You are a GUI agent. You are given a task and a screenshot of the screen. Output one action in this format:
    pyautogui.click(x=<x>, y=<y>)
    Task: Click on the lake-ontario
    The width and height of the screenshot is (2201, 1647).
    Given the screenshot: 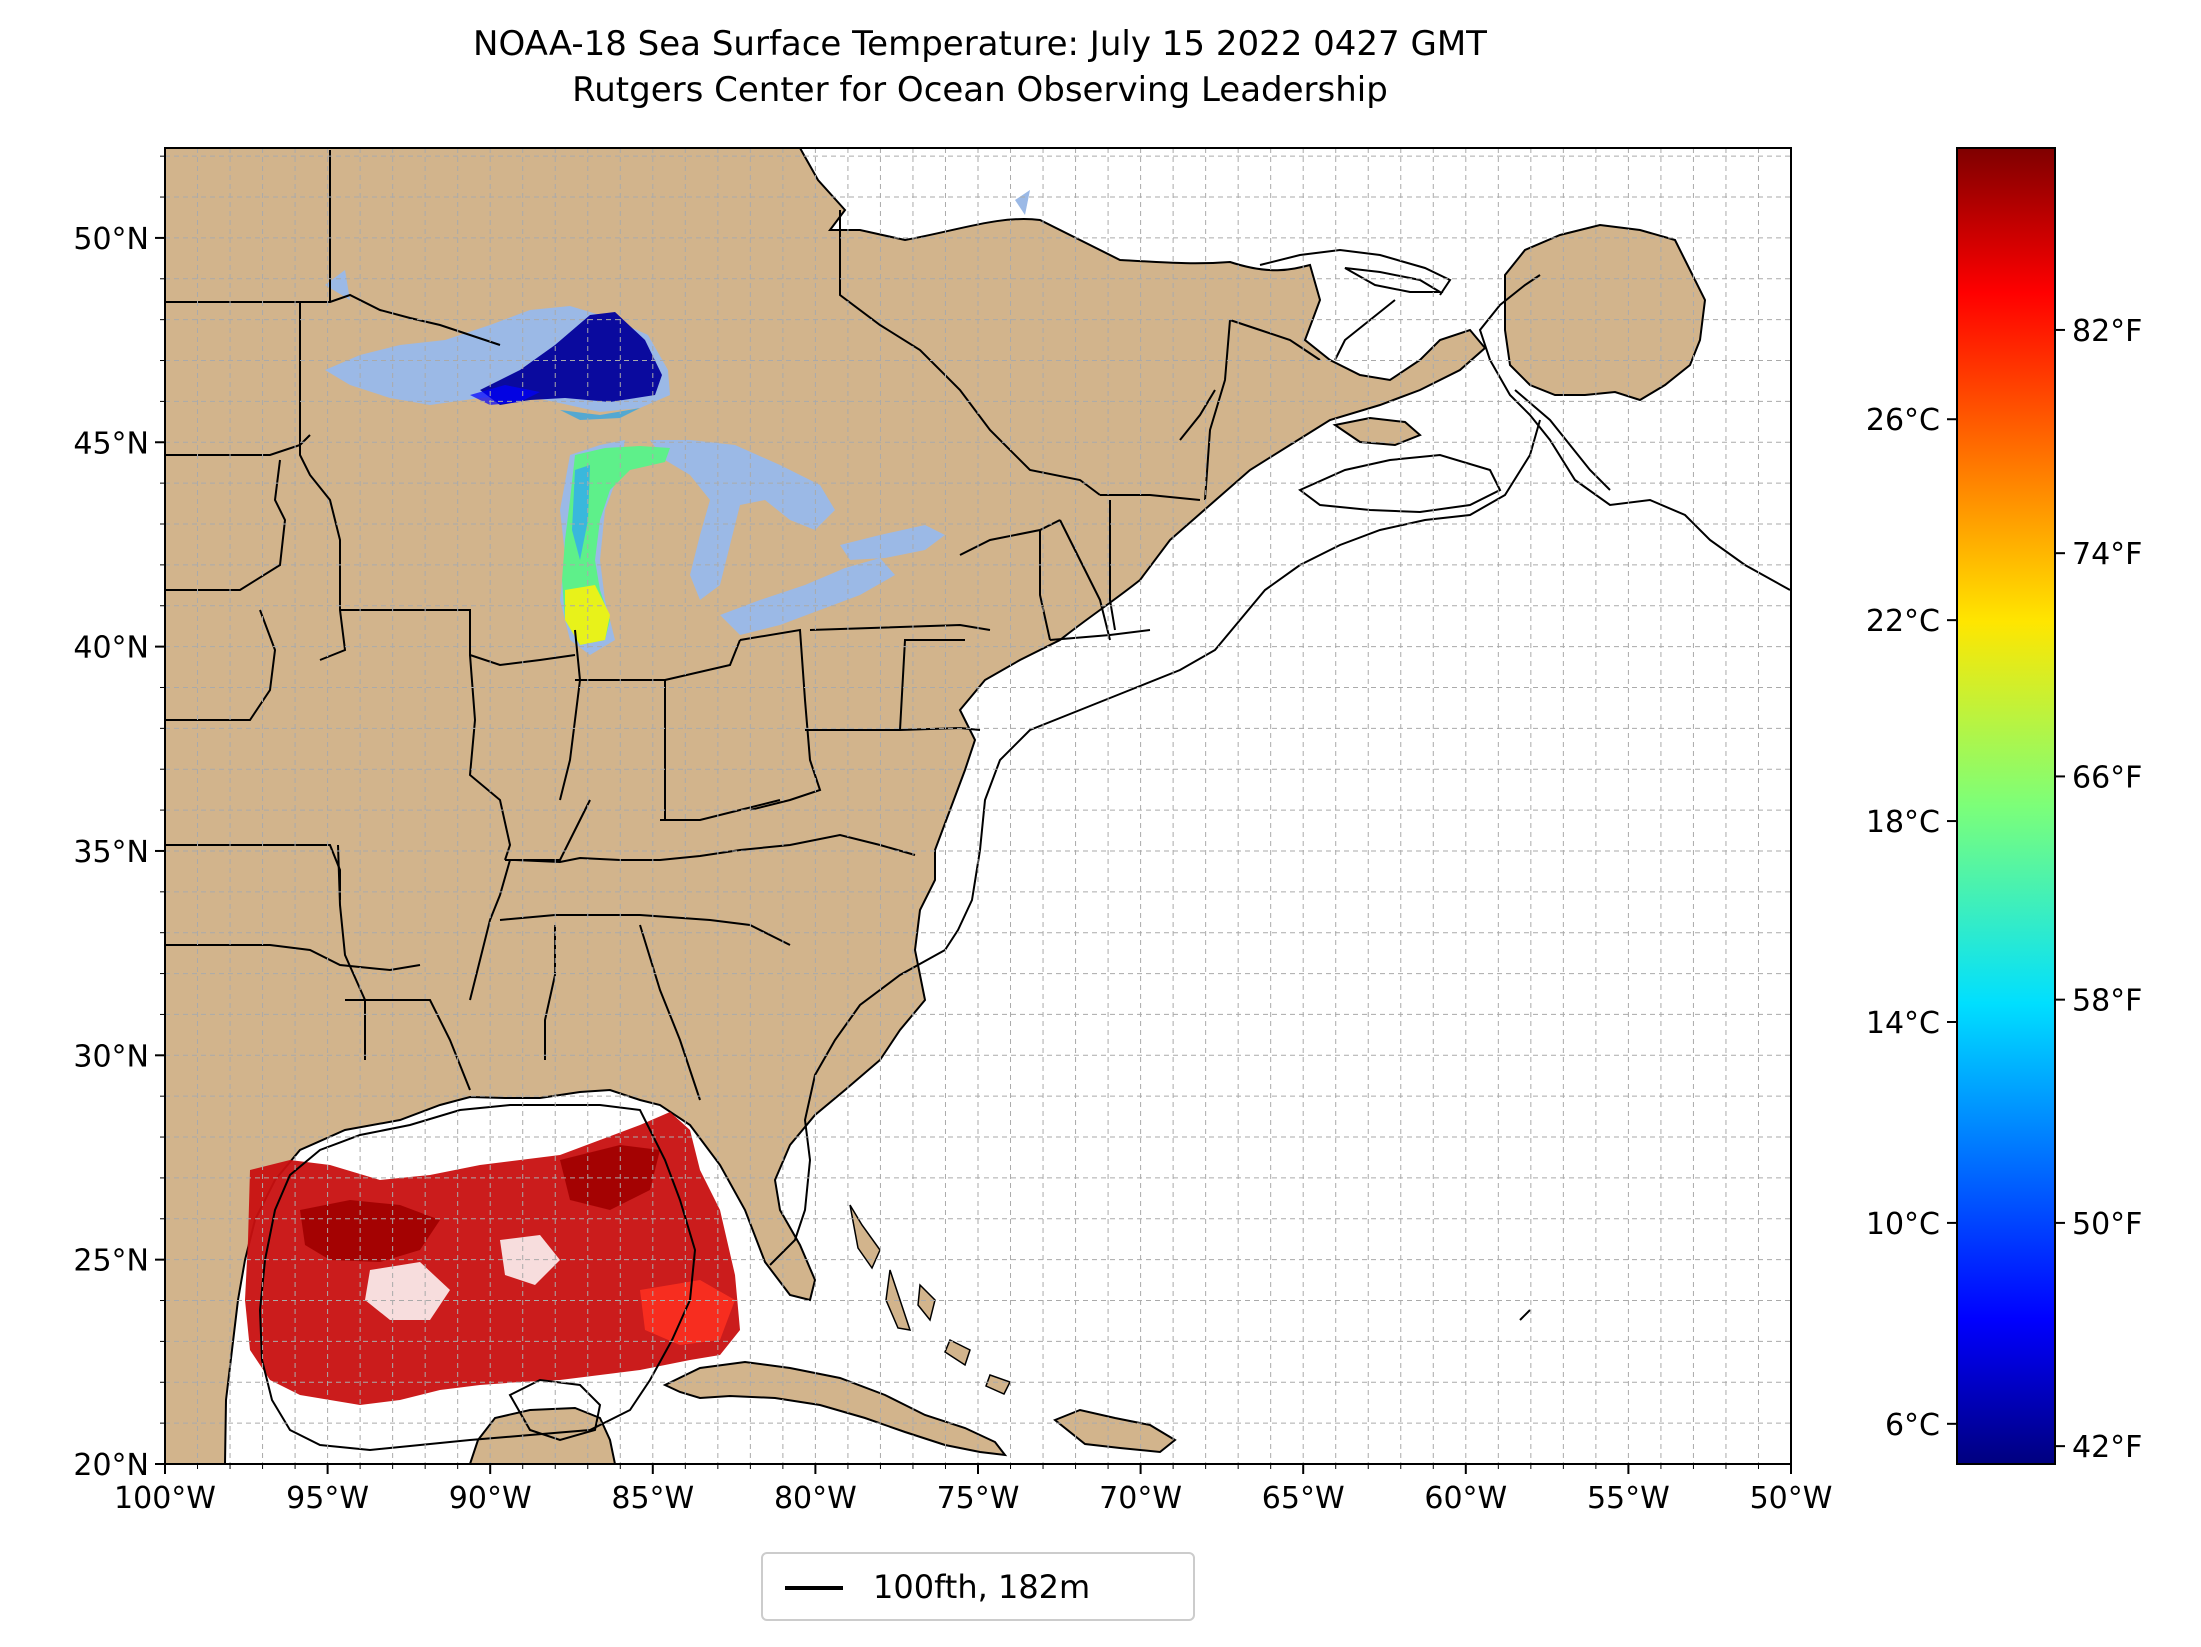 What is the action you would take?
    pyautogui.click(x=892, y=542)
    